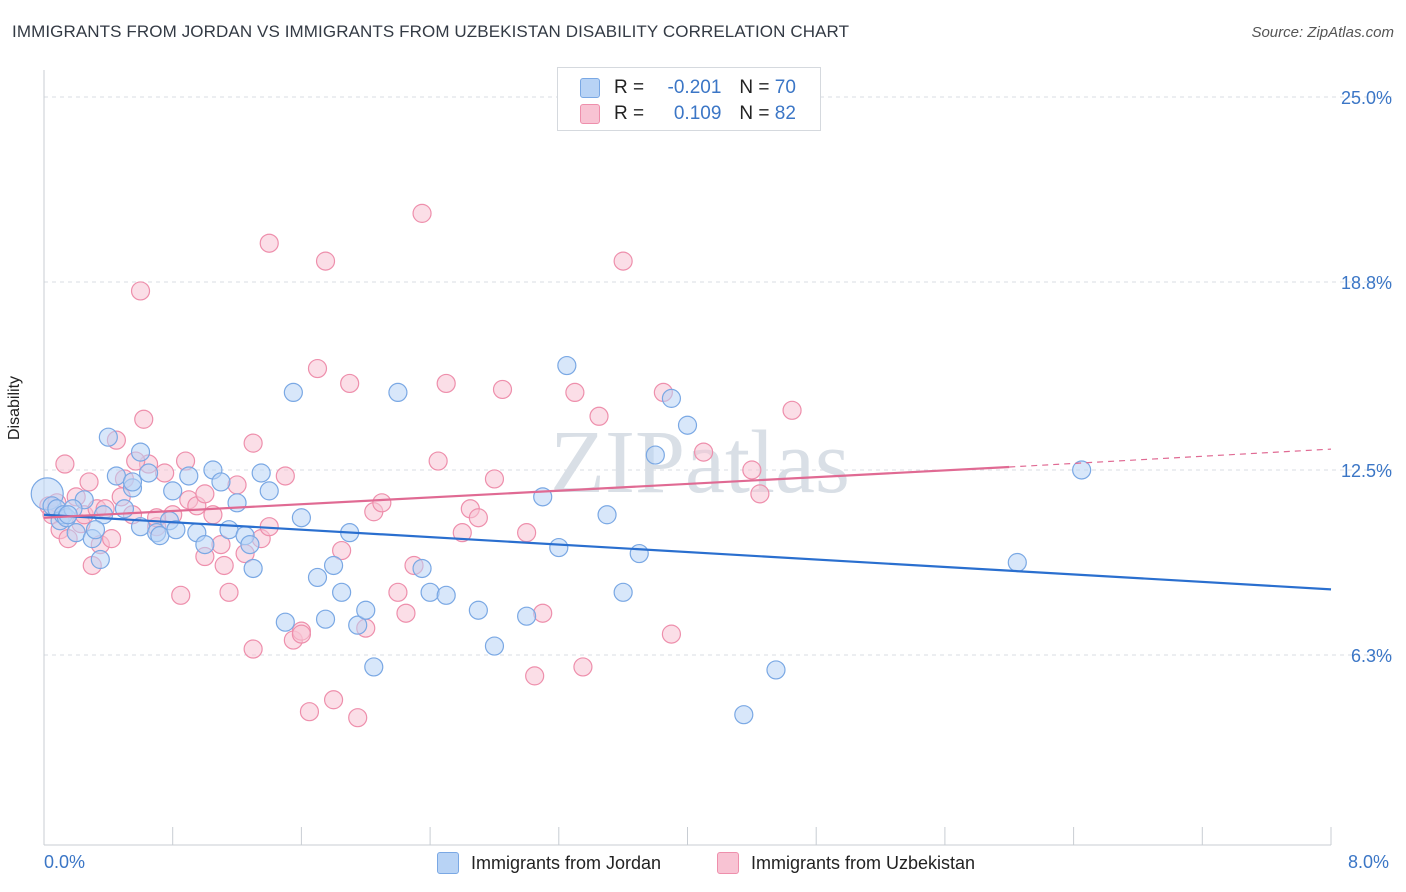 The width and height of the screenshot is (1406, 892). Describe the element at coordinates (694, 87) in the screenshot. I see `legend-r-value-jordan: -0.201` at that location.